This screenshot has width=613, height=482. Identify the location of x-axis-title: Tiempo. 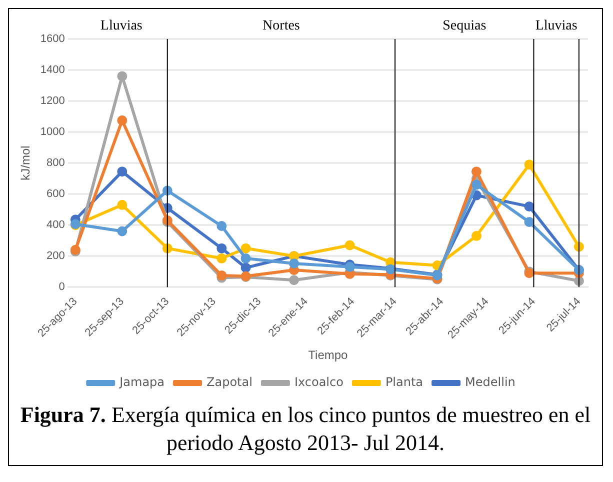
(328, 355).